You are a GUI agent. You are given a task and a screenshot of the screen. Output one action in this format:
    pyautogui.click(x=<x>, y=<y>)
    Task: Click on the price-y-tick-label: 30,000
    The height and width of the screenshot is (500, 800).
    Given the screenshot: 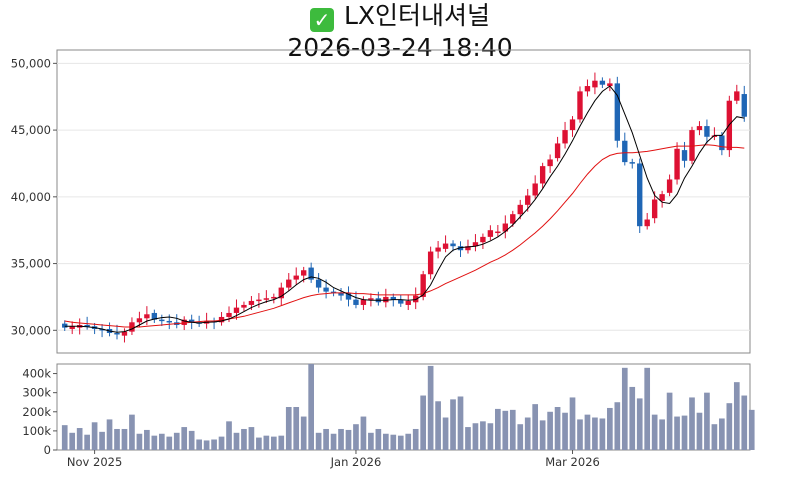 What is the action you would take?
    pyautogui.click(x=31, y=330)
    